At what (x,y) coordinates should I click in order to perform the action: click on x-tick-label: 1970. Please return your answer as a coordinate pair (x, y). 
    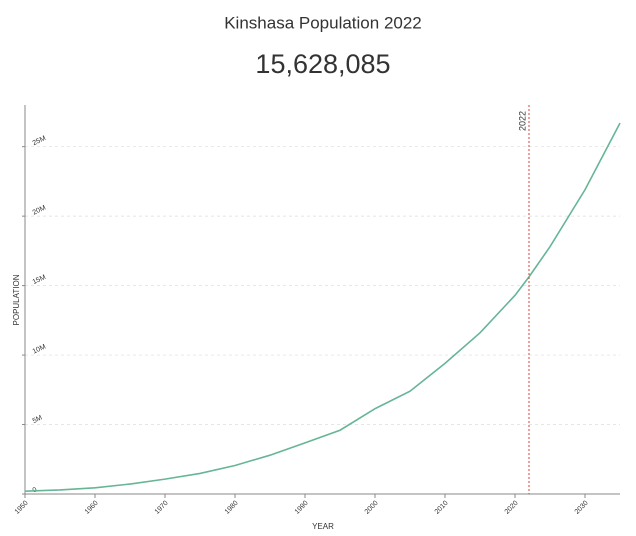
    Looking at the image, I should click on (162, 508).